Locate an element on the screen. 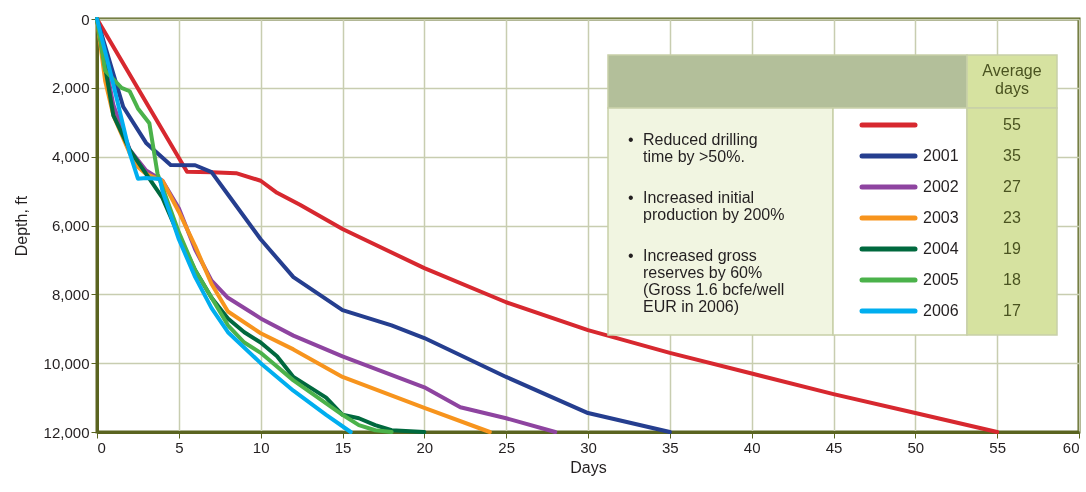 The height and width of the screenshot is (492, 1086). annotation: • Increased initial production by 200% is located at coordinates (706, 206).